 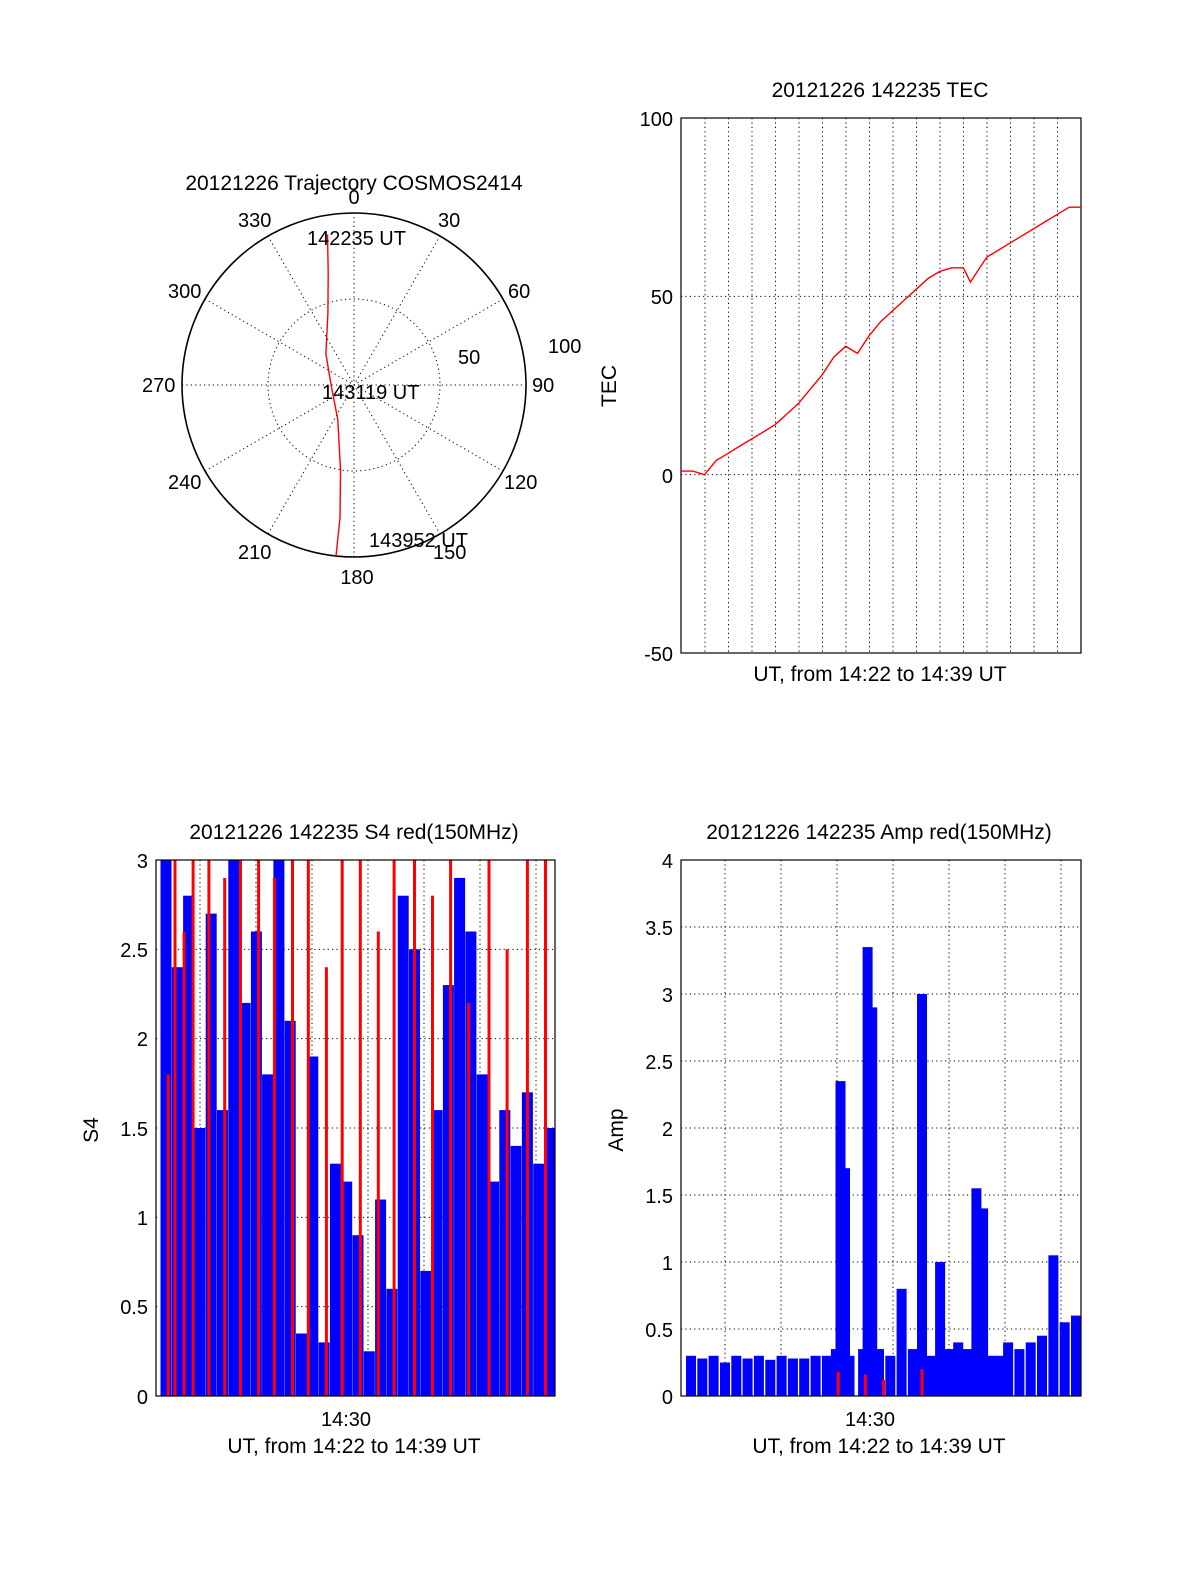 What do you see at coordinates (616, 1129) in the screenshot?
I see `amp-ylabel: Amp` at bounding box center [616, 1129].